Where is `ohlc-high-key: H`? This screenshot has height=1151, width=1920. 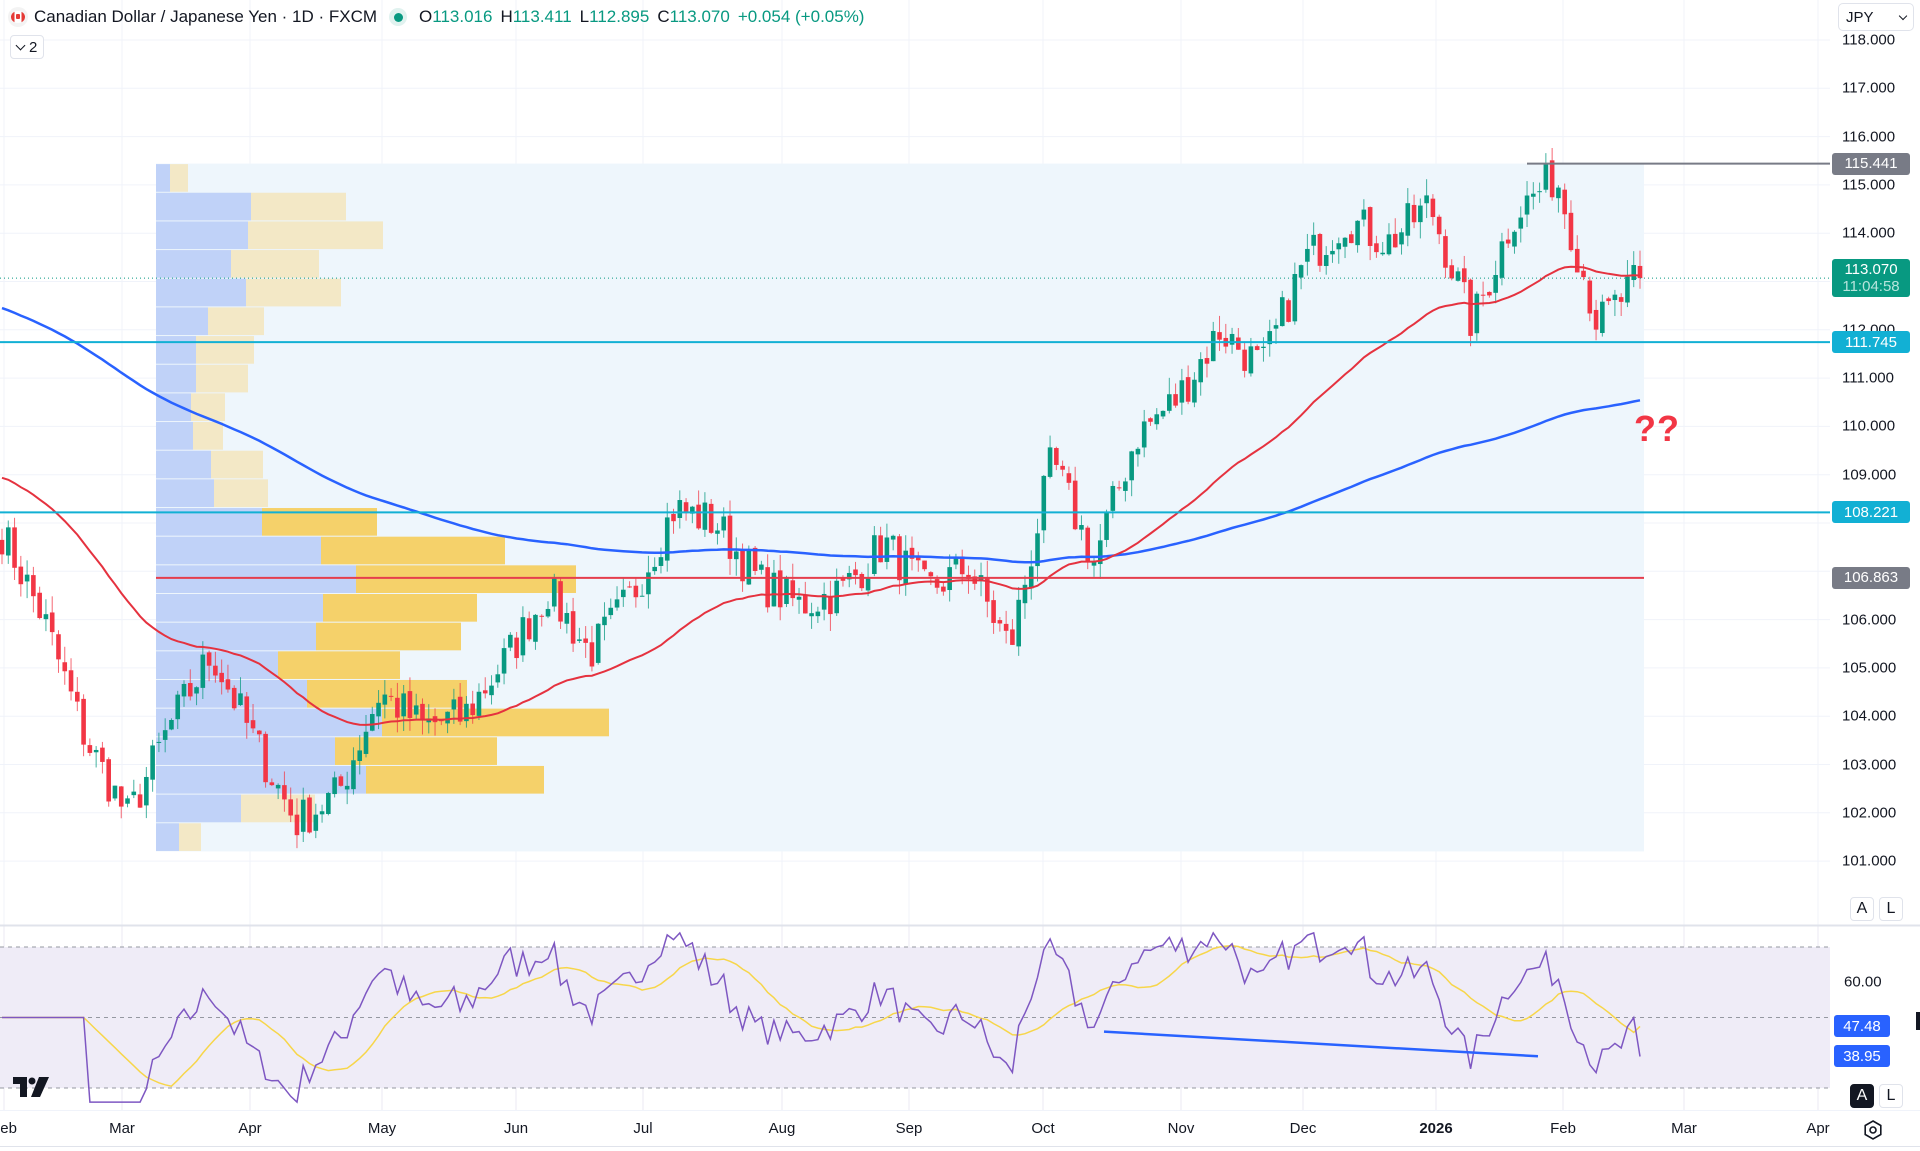
ohlc-high-key: H is located at coordinates (506, 16).